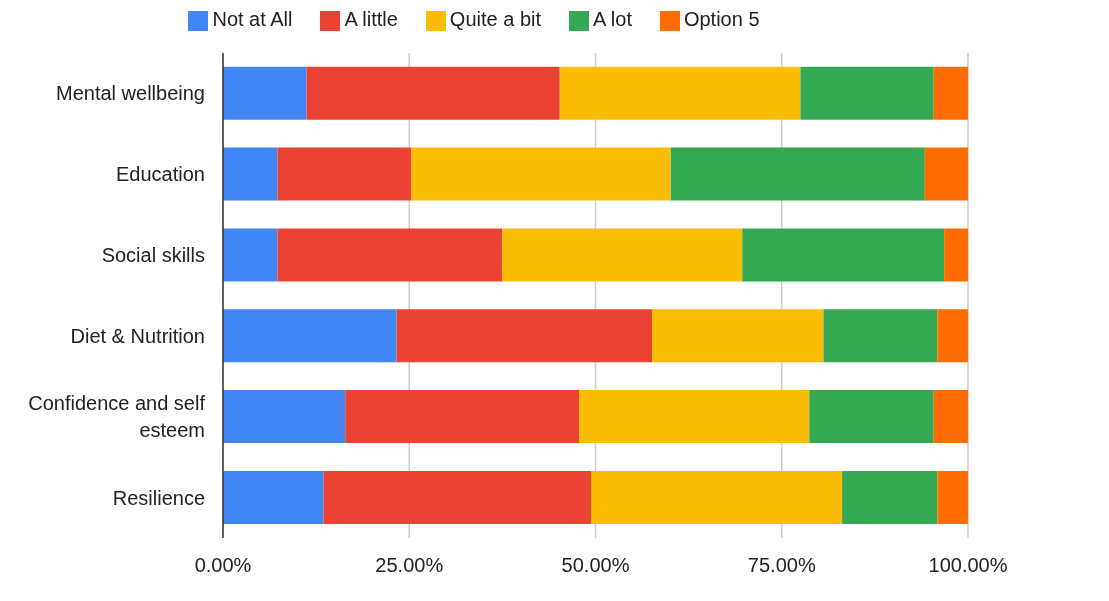 This screenshot has height=601, width=1109. Describe the element at coordinates (130, 93) in the screenshot. I see `y-tick-label: Mental wellbeing` at that location.